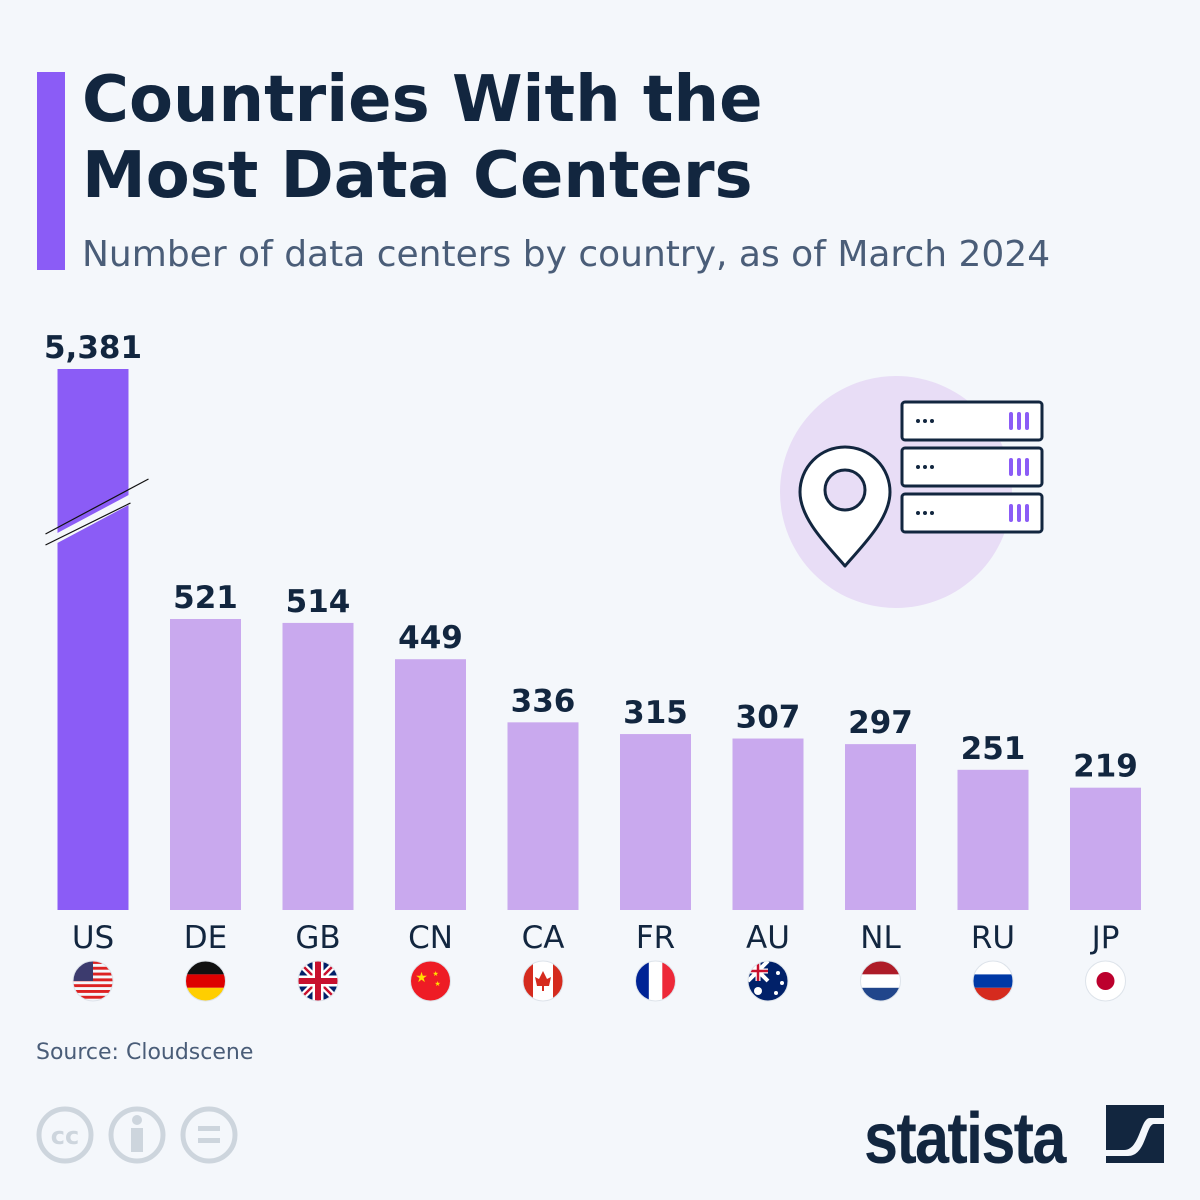 The width and height of the screenshot is (1200, 1200). What do you see at coordinates (993, 749) in the screenshot?
I see `value-label: 251` at bounding box center [993, 749].